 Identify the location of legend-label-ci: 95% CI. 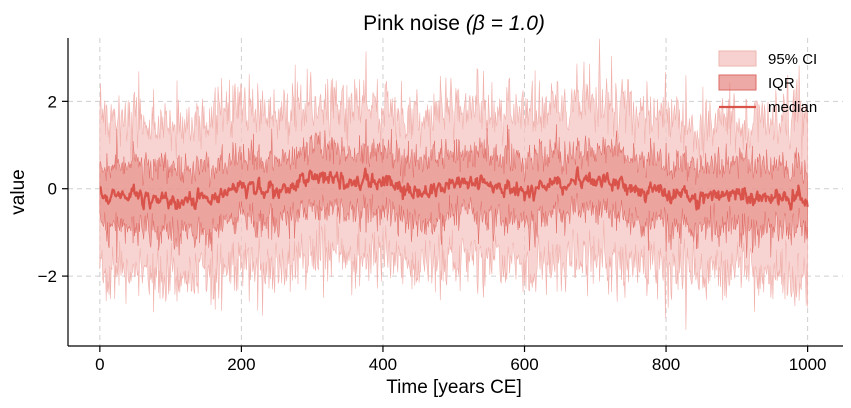
(792, 59).